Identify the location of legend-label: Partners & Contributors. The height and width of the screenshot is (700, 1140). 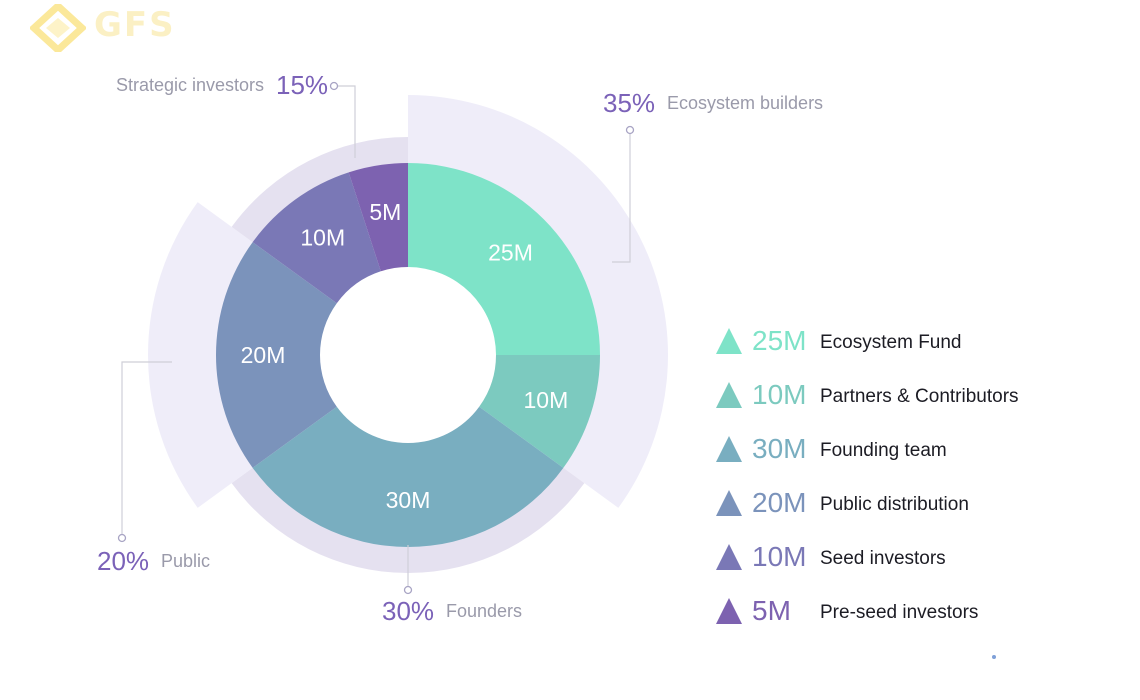
(919, 396).